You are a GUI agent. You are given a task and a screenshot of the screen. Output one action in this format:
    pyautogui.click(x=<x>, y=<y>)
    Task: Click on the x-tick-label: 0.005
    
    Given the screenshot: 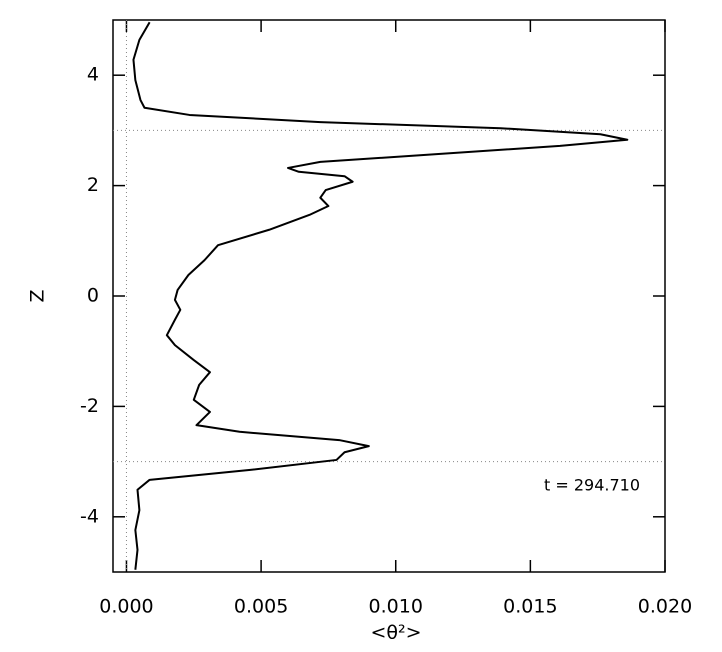 What is the action you would take?
    pyautogui.click(x=261, y=607)
    